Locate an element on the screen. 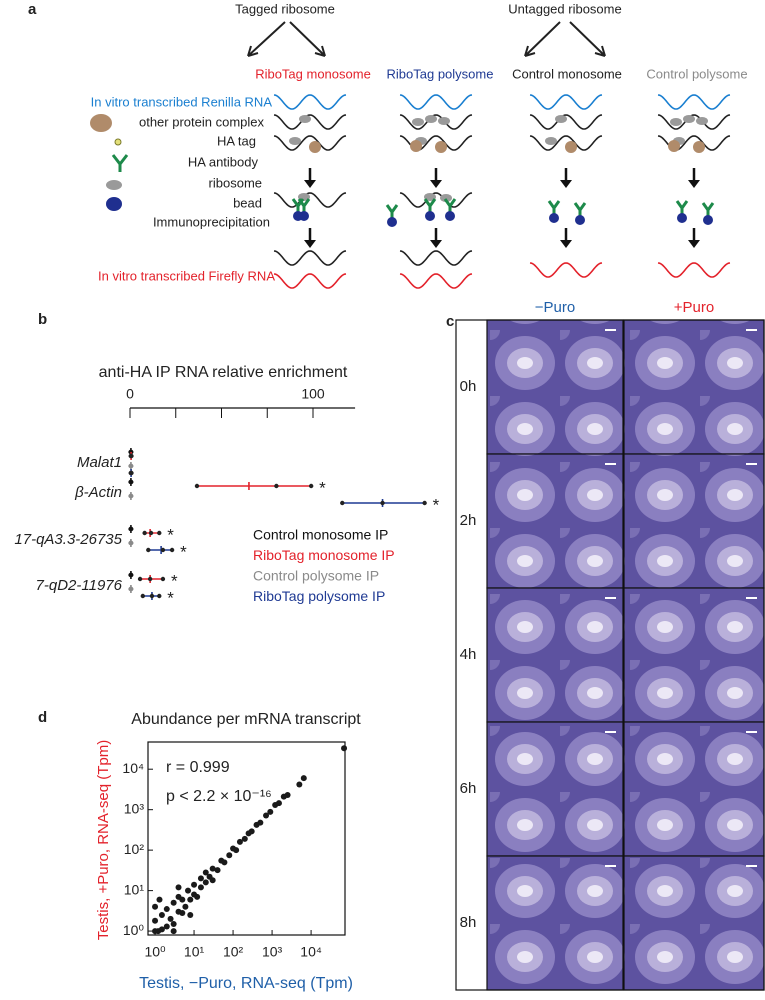 The height and width of the screenshot is (1000, 765). x-tick-label: 10¹ is located at coordinates (194, 952).